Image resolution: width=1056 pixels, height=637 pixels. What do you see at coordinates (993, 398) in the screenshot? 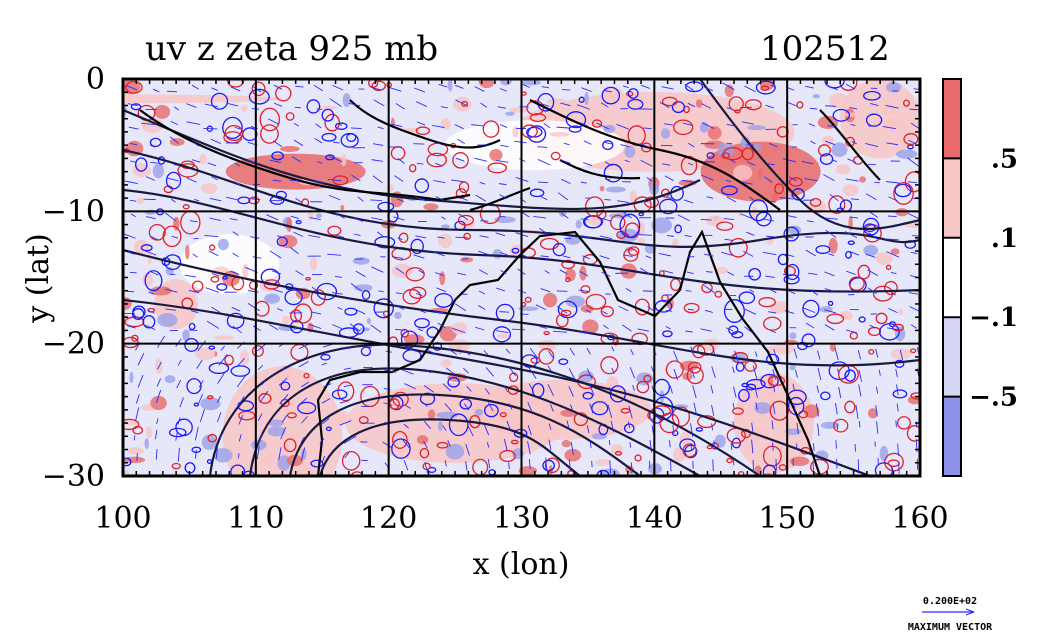
I see `colorbar-label: −.5` at bounding box center [993, 398].